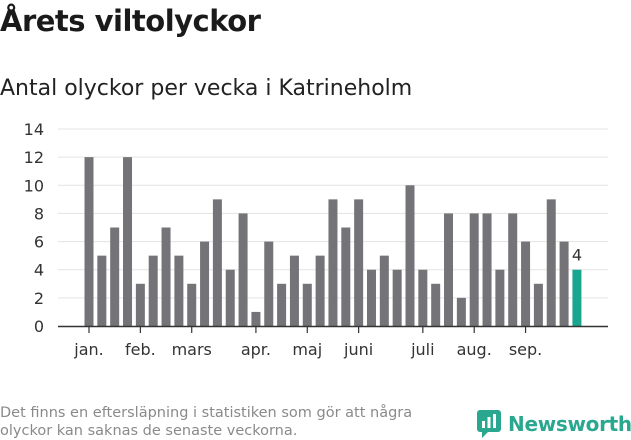 Image resolution: width=631 pixels, height=440 pixels. I want to click on y-tick-label-14: 14, so click(34, 129).